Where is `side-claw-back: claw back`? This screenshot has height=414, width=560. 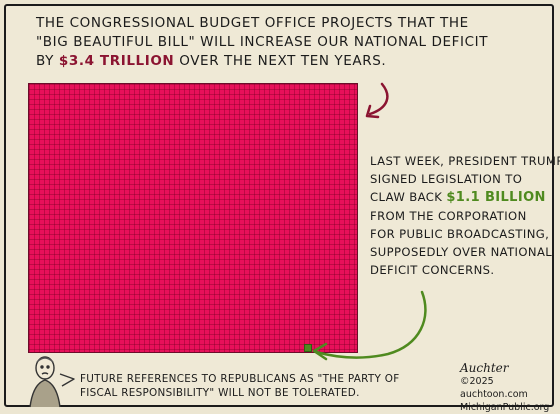
side-claw-back: claw back is located at coordinates (406, 197).